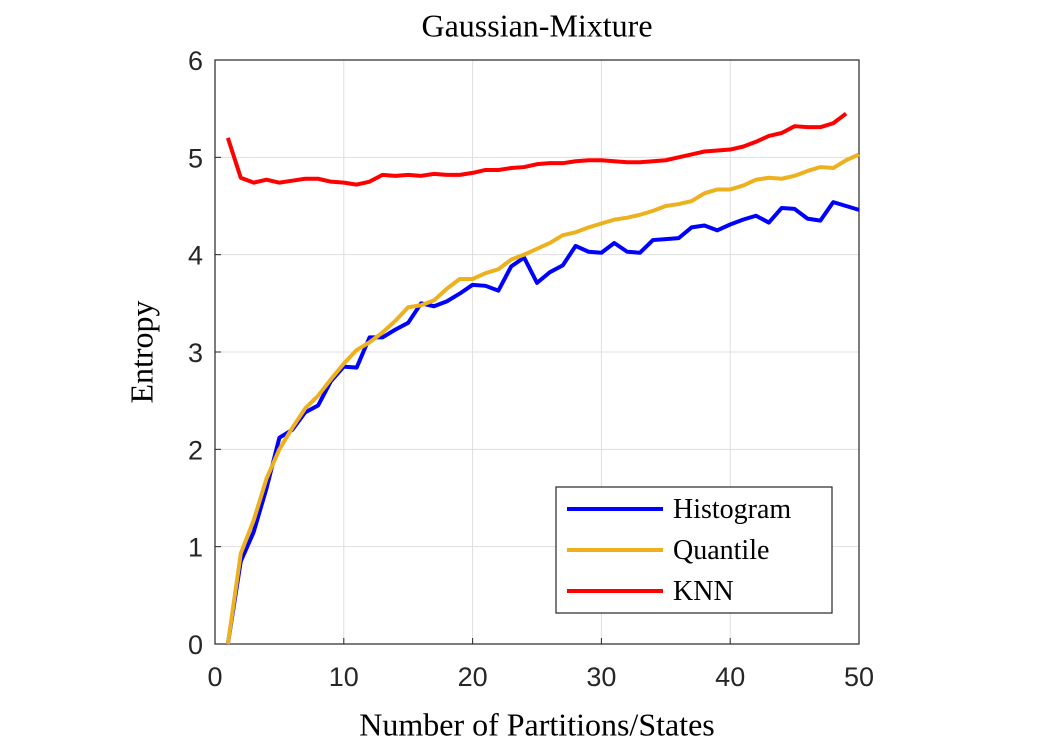  Describe the element at coordinates (601, 677) in the screenshot. I see `x-tick-label: 30` at that location.